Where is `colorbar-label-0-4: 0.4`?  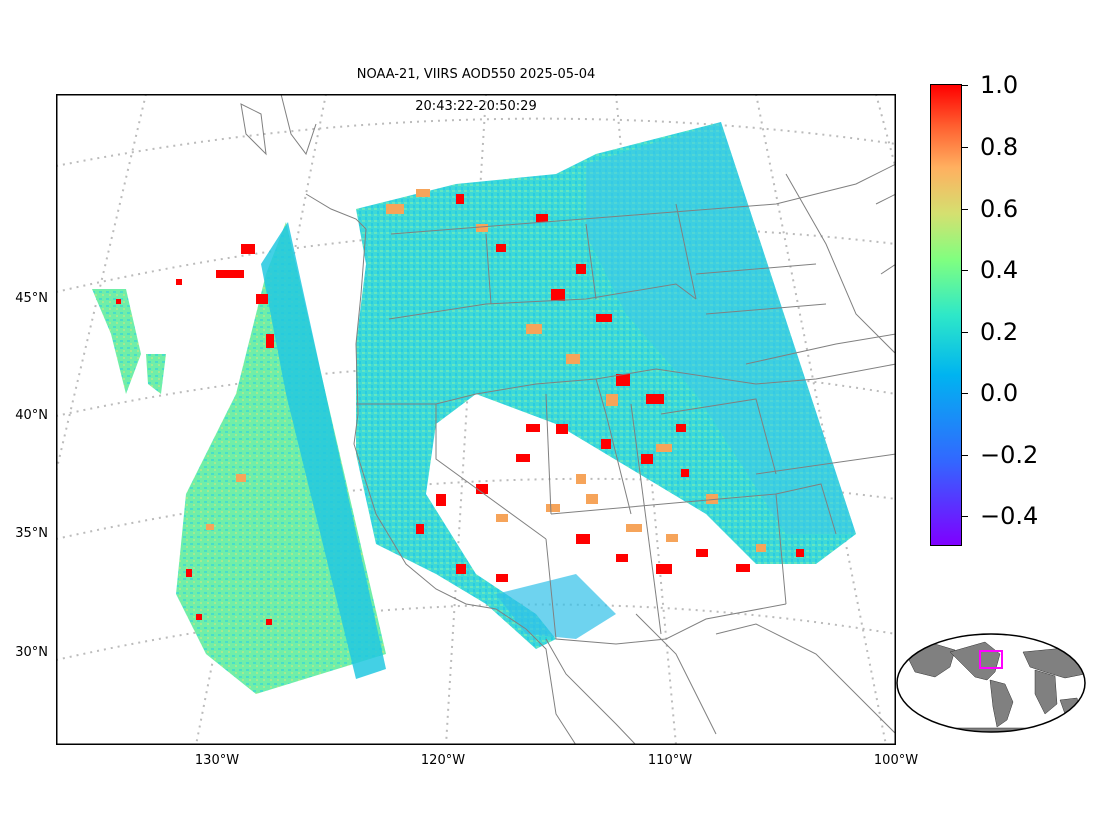
colorbar-label-0-4: 0.4 is located at coordinates (999, 270).